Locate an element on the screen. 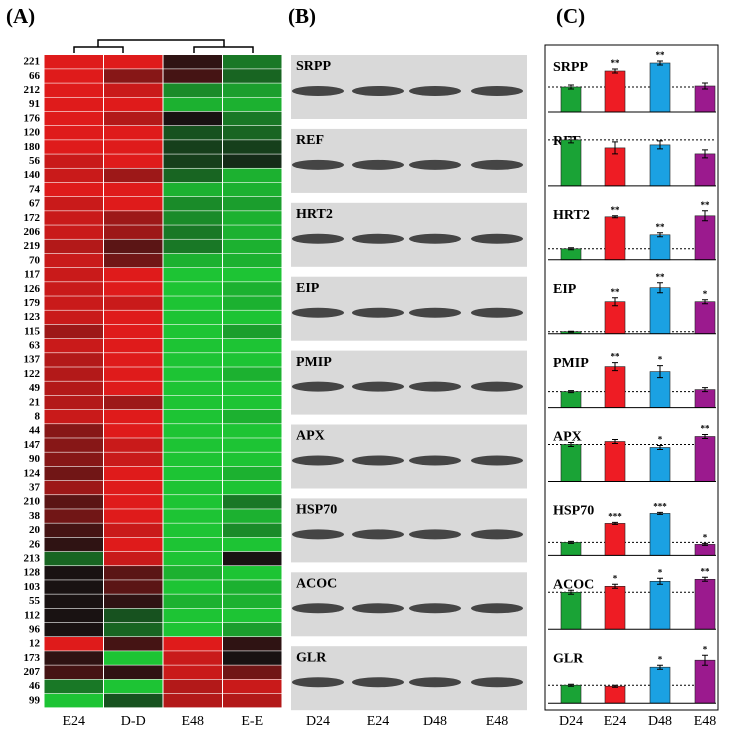 This screenshot has width=746, height=742. row-label: 44 is located at coordinates (35, 431).